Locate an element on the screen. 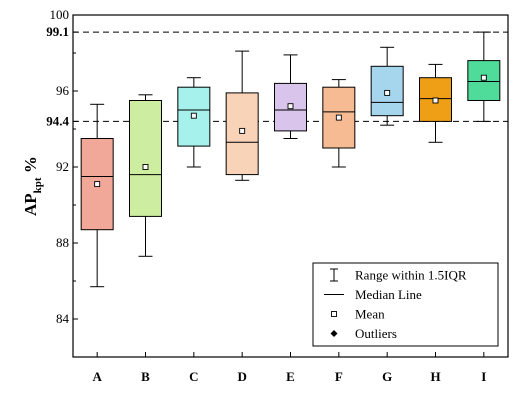 The image size is (517, 401). y-axis-title: APkpt % is located at coordinates (32, 186).